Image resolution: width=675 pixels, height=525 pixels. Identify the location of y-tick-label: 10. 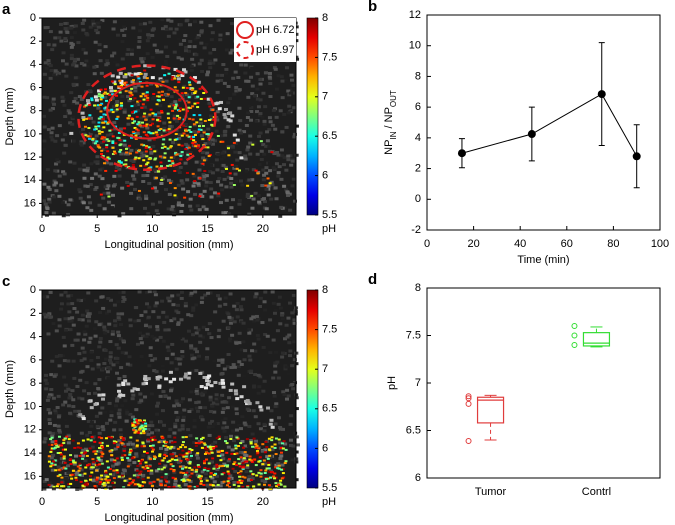
(30, 406).